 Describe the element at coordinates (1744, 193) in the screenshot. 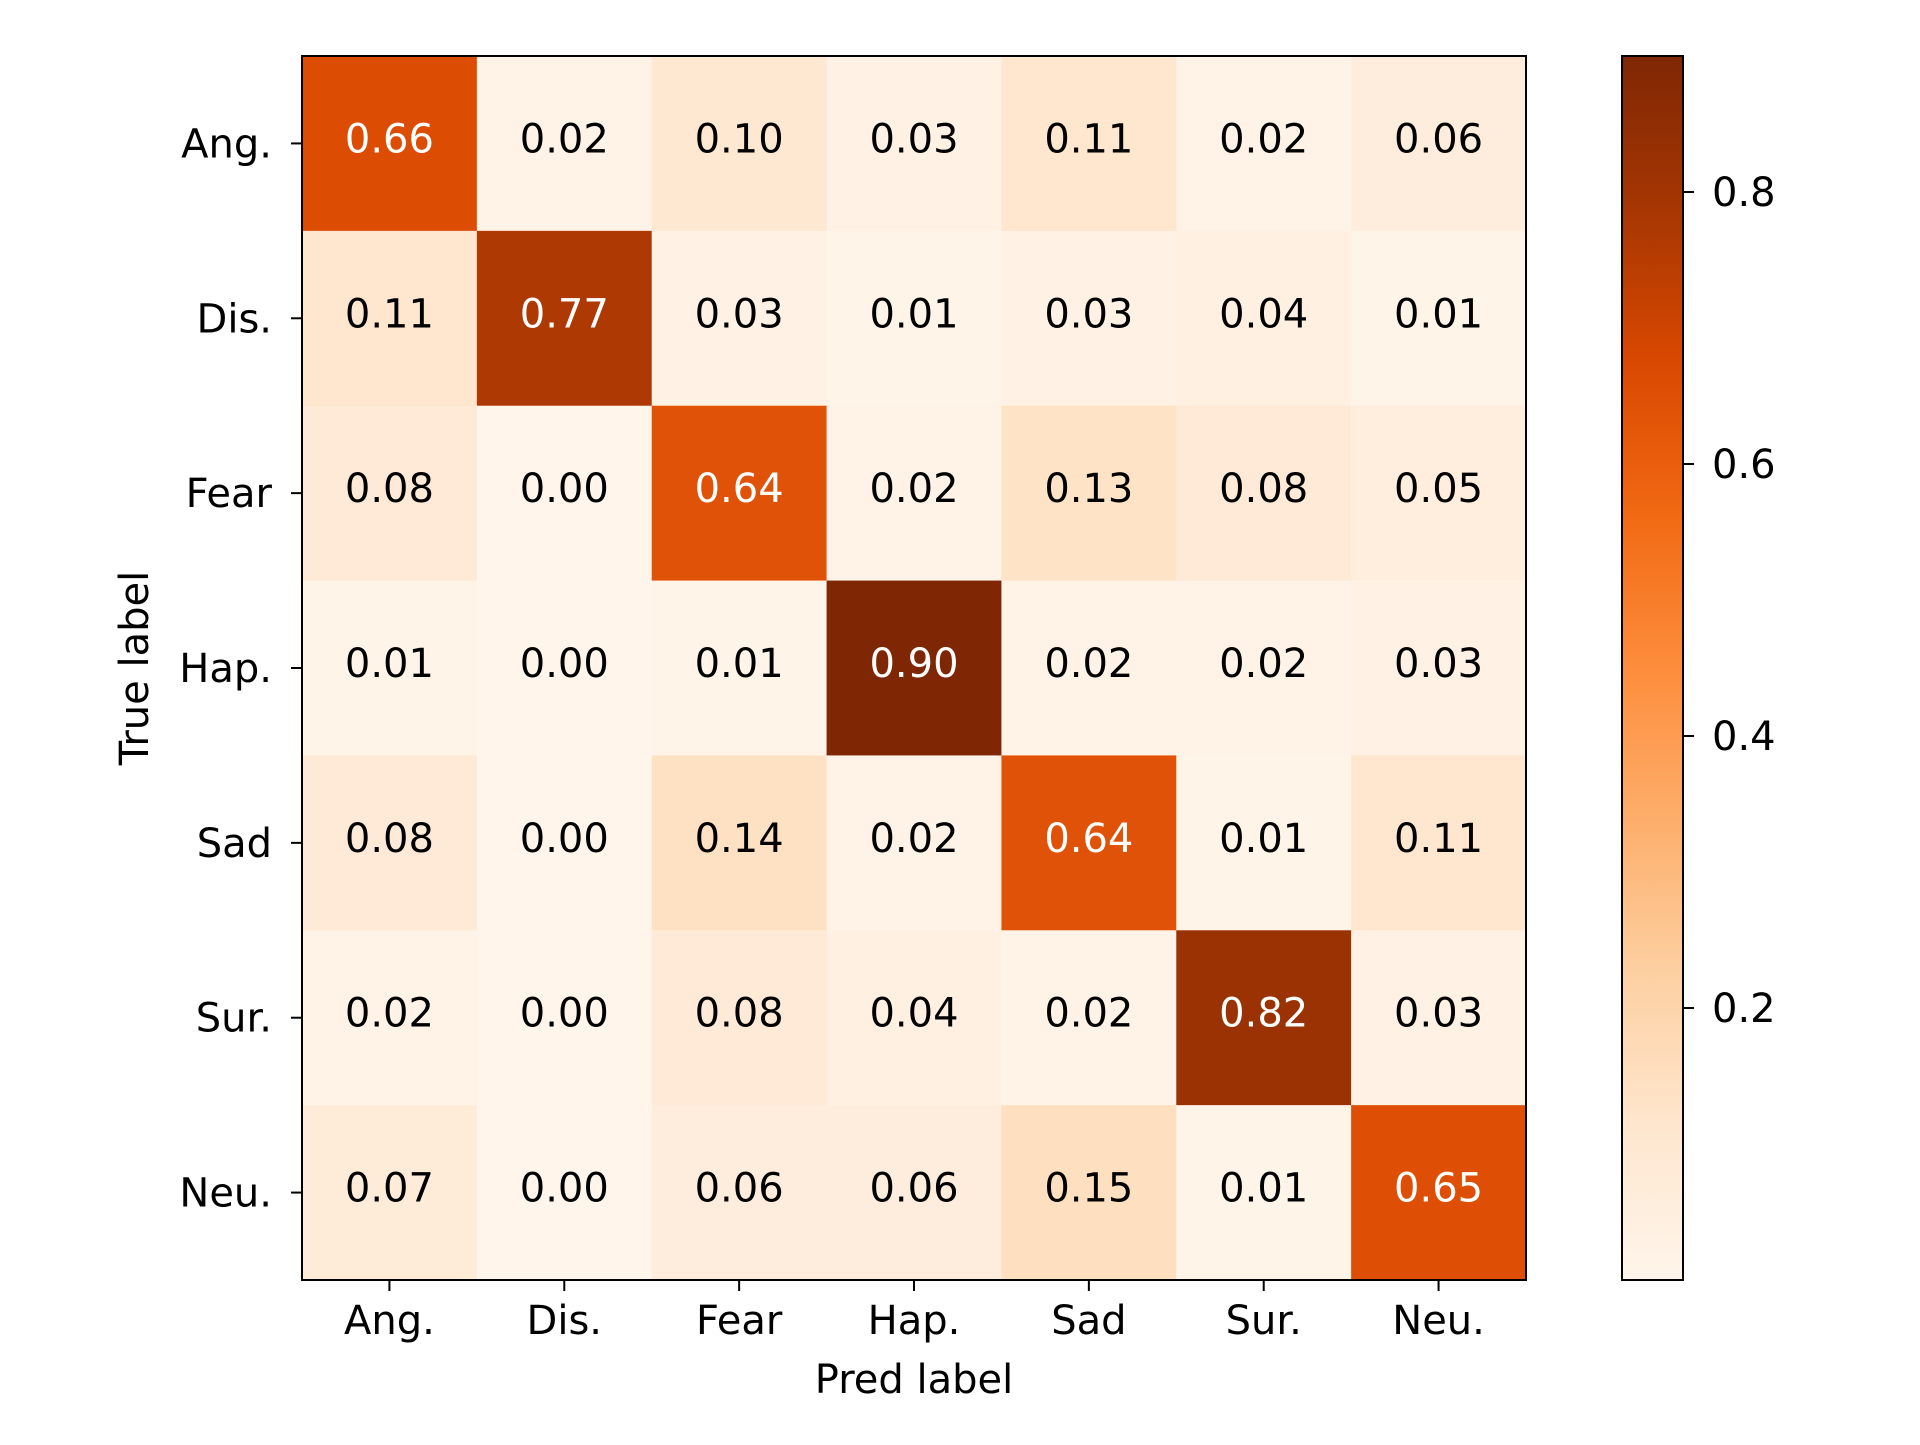

I see `colorbar-tick-label: 0.8` at that location.